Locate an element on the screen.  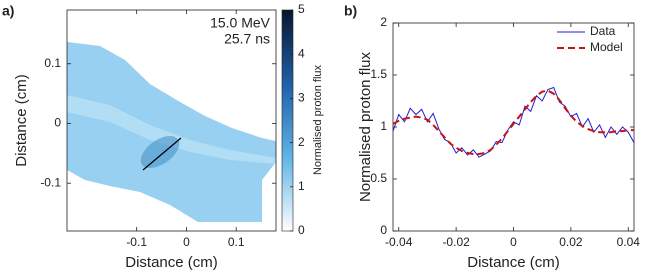
x-tick-label: 0.1 is located at coordinates (236, 242).